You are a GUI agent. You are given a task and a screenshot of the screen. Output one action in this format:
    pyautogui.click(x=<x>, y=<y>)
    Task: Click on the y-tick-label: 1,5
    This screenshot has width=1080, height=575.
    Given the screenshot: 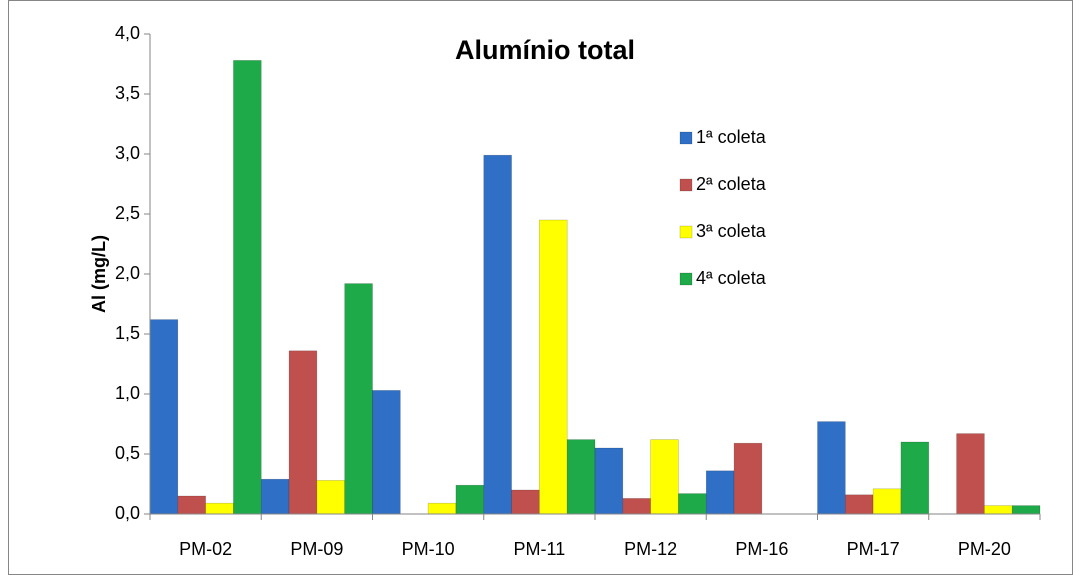 What is the action you would take?
    pyautogui.click(x=127, y=333)
    